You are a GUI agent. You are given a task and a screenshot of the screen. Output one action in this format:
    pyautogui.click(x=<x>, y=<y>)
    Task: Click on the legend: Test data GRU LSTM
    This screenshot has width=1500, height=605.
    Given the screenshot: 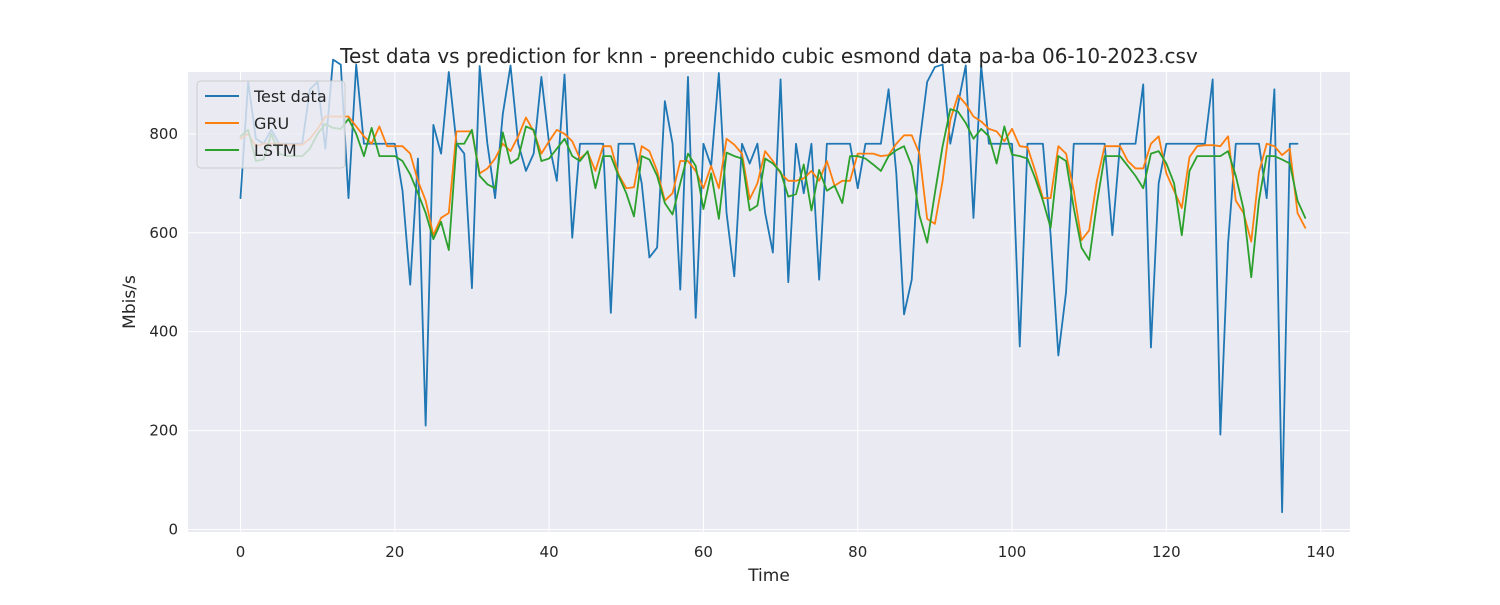 What is the action you would take?
    pyautogui.click(x=271, y=124)
    